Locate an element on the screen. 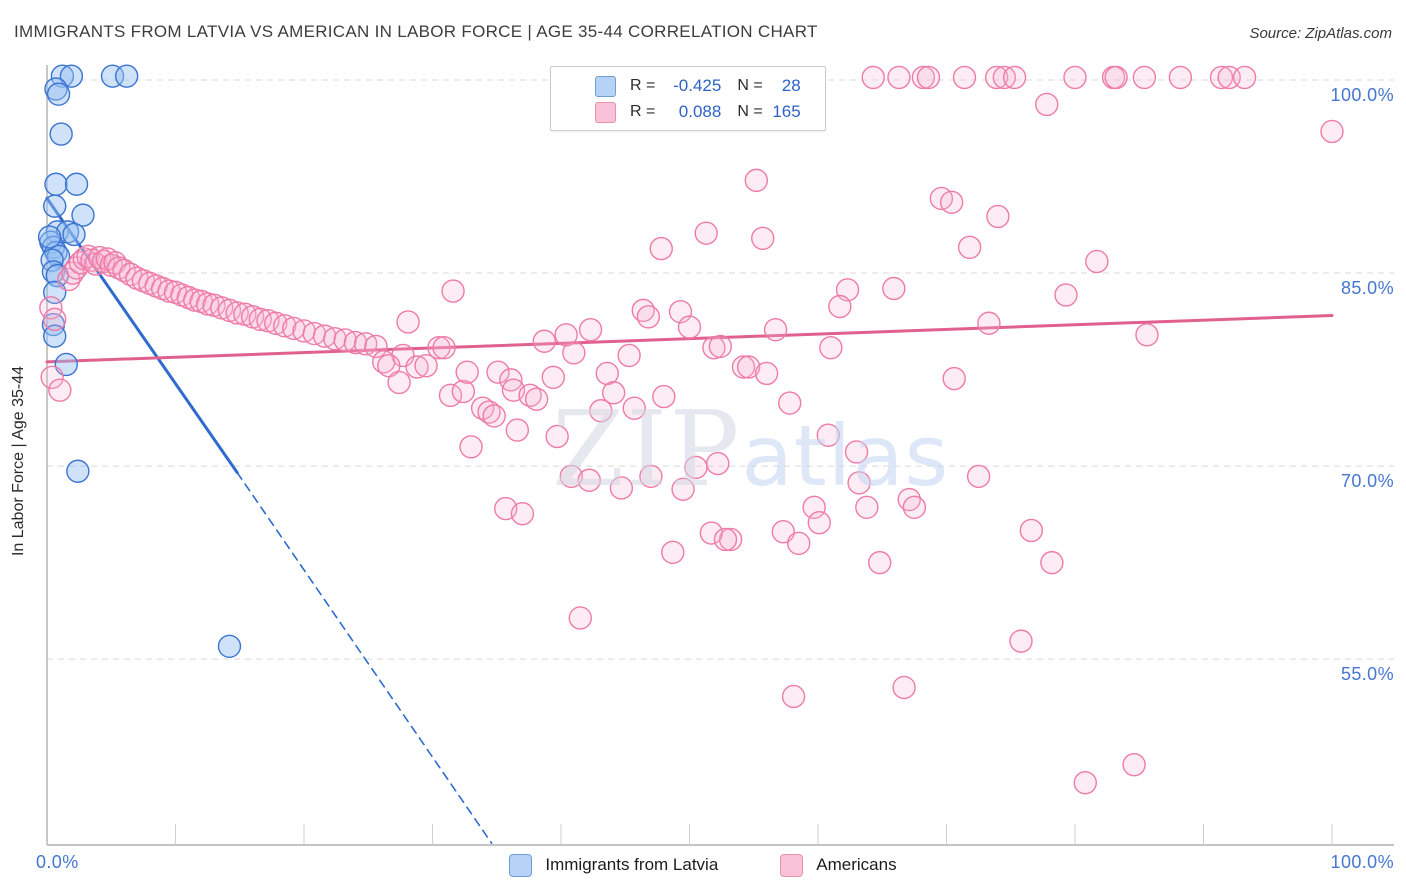 This screenshot has width=1406, height=892. series-legend: Immigrants from Latvia Americans is located at coordinates (703, 865).